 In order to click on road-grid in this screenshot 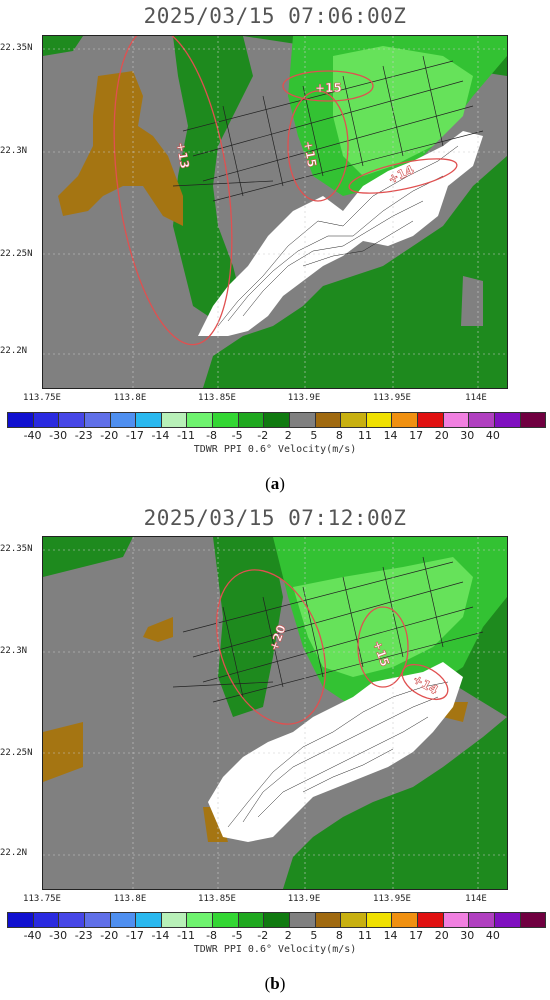, I will do `click(328, 629)`.